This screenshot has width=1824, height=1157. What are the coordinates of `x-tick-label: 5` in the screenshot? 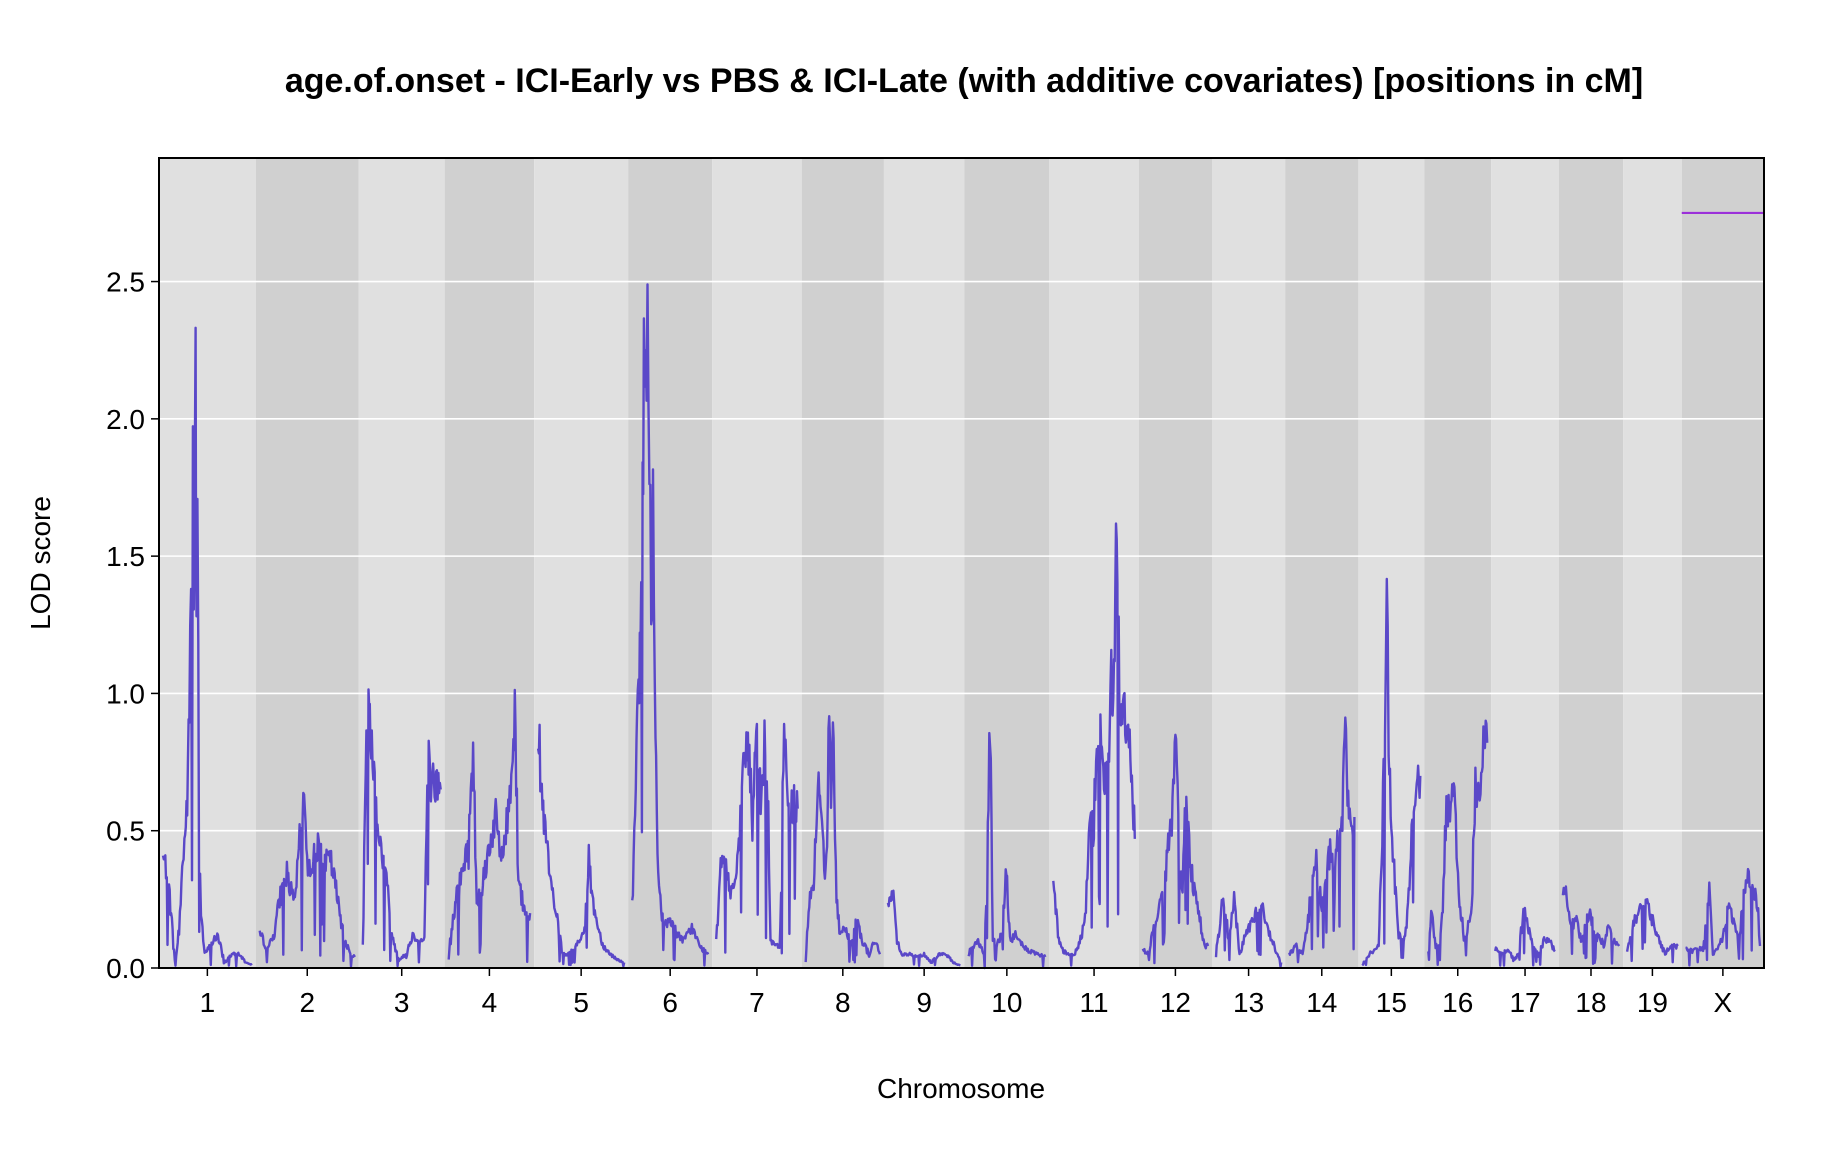 It's located at (581, 1002).